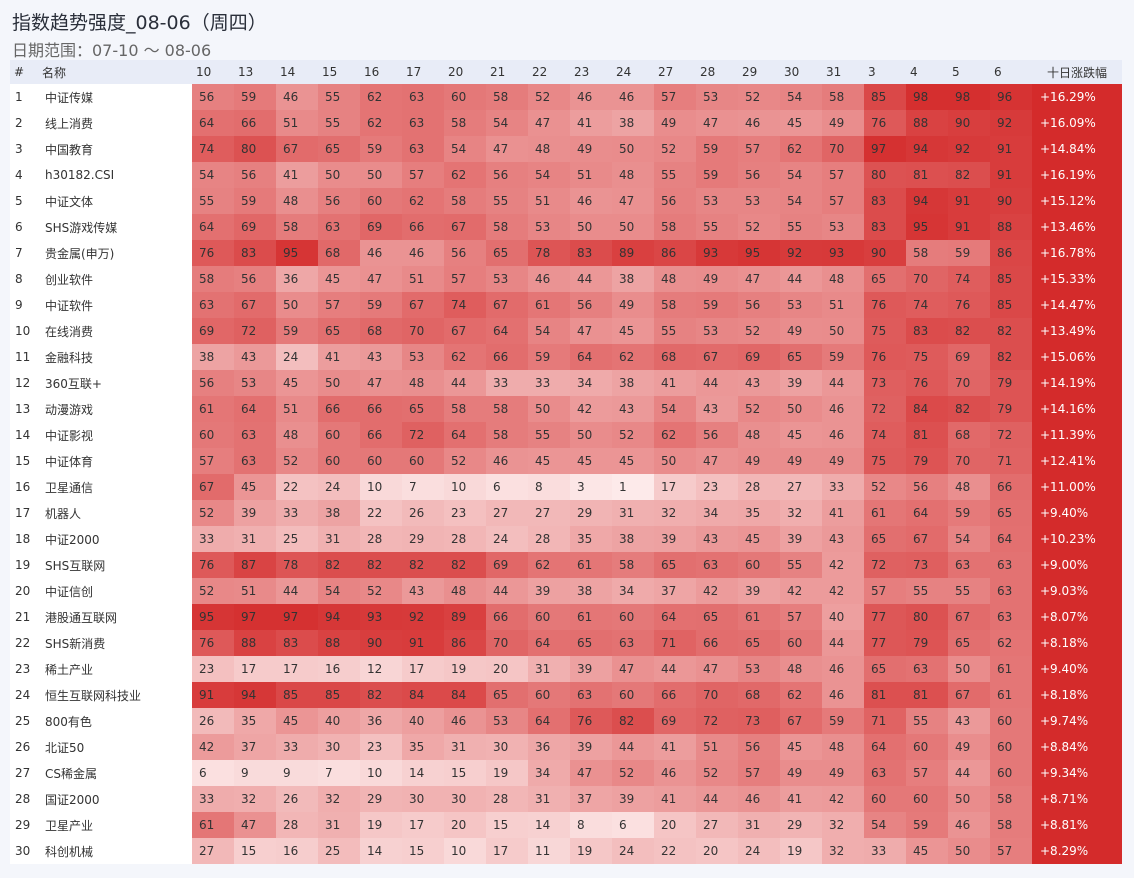  I want to click on ten-day-change: +14.19%, so click(1077, 383).